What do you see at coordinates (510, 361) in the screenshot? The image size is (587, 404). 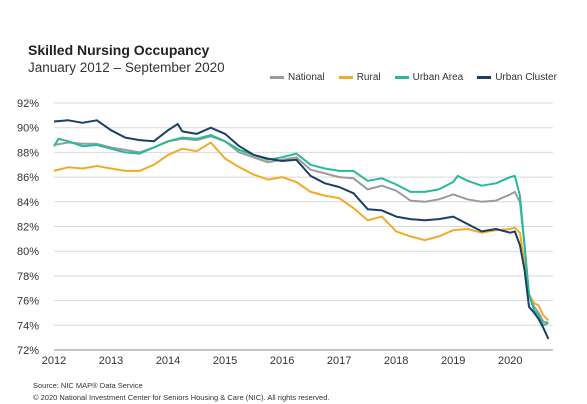 I see `x-tick-label: 2020` at bounding box center [510, 361].